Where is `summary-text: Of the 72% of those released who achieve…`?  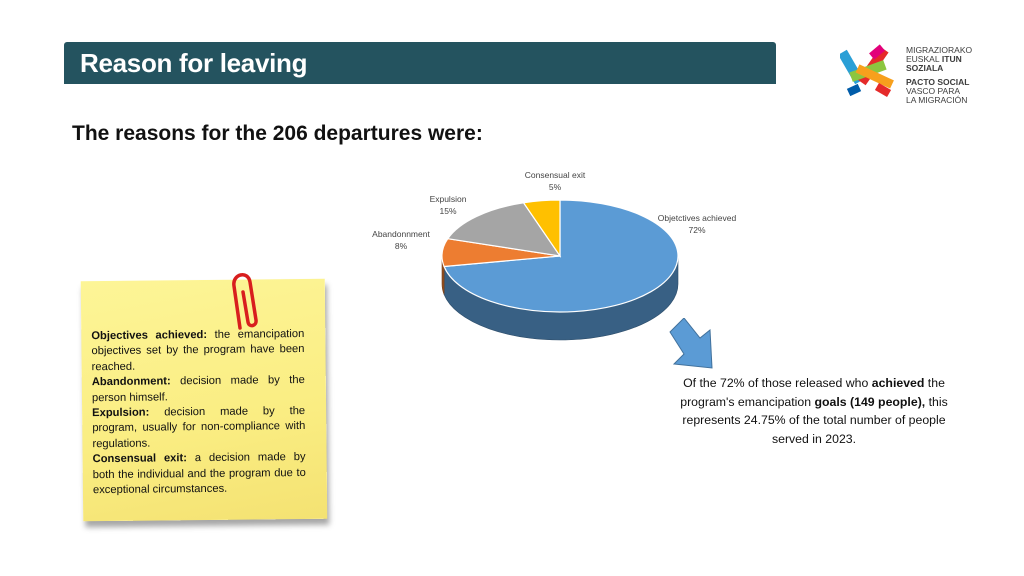
summary-text: Of the 72% of those released who achieve… is located at coordinates (814, 411).